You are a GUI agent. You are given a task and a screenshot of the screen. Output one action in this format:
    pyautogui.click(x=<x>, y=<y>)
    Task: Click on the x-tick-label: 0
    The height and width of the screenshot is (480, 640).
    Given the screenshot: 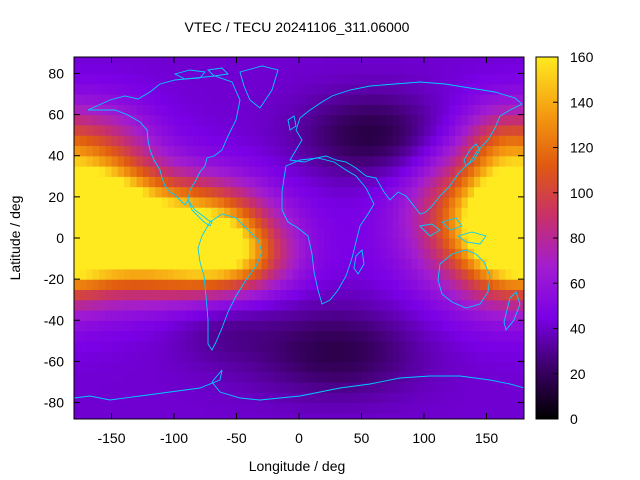 What is the action you would take?
    pyautogui.click(x=299, y=438)
    